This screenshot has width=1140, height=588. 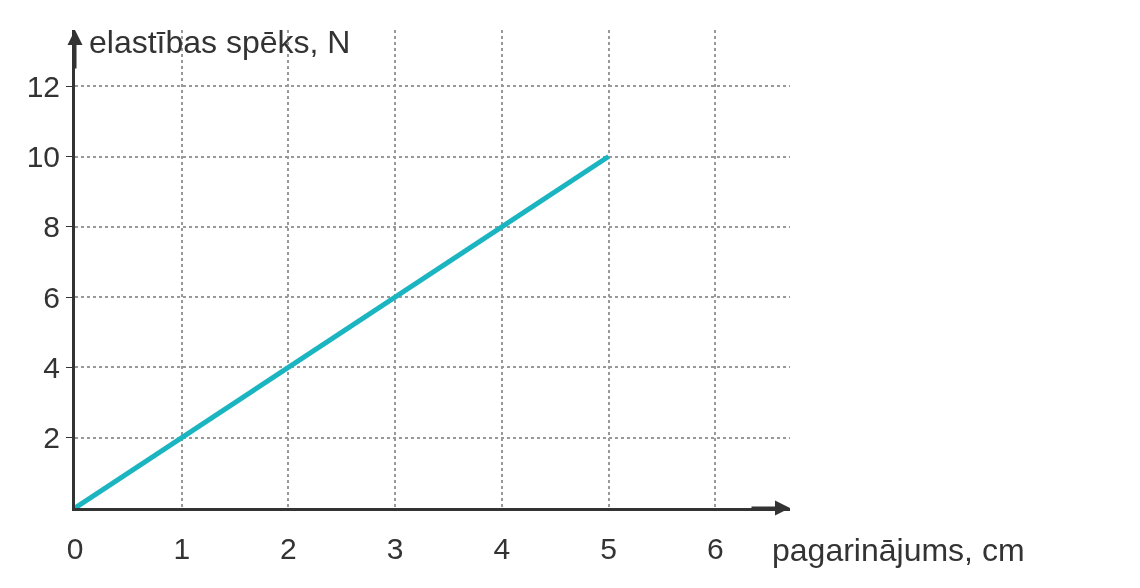 I want to click on x-tick-label: 3, so click(x=395, y=548).